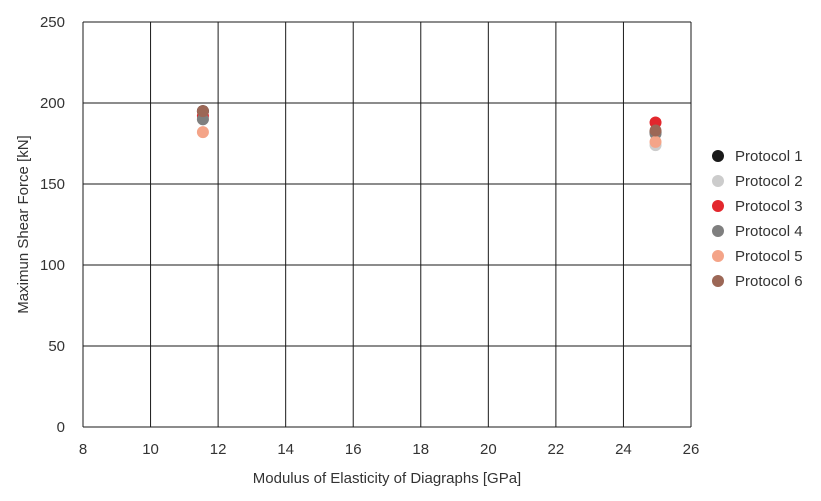  What do you see at coordinates (285, 449) in the screenshot?
I see `x-tick-label: 14` at bounding box center [285, 449].